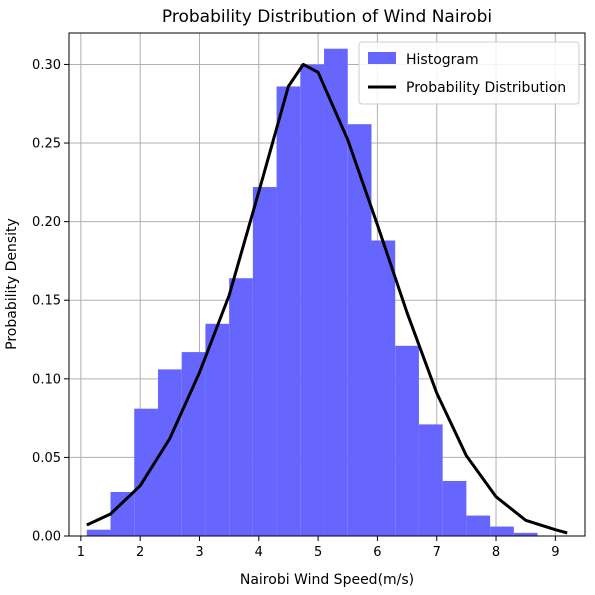 Image resolution: width=595 pixels, height=595 pixels. What do you see at coordinates (318, 552) in the screenshot?
I see `x-tick-label: 5` at bounding box center [318, 552].